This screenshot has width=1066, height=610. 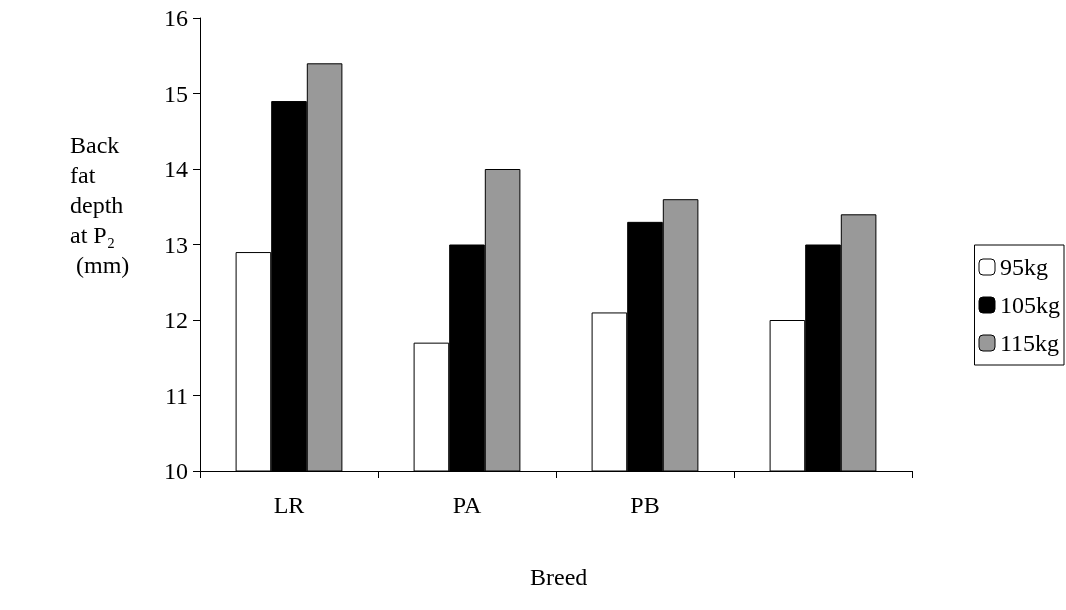 I want to click on y-axis-title: Back fat depth at P₂ (mm), so click(x=100, y=205).